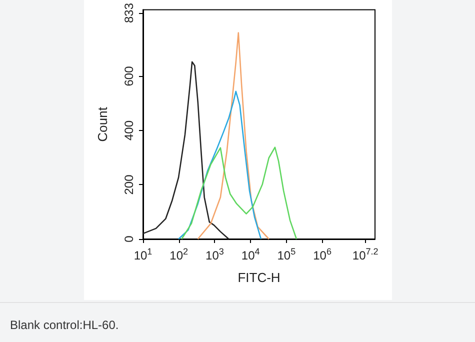 The width and height of the screenshot is (475, 342). What do you see at coordinates (102, 124) in the screenshot?
I see `y-axis-title: Count` at bounding box center [102, 124].